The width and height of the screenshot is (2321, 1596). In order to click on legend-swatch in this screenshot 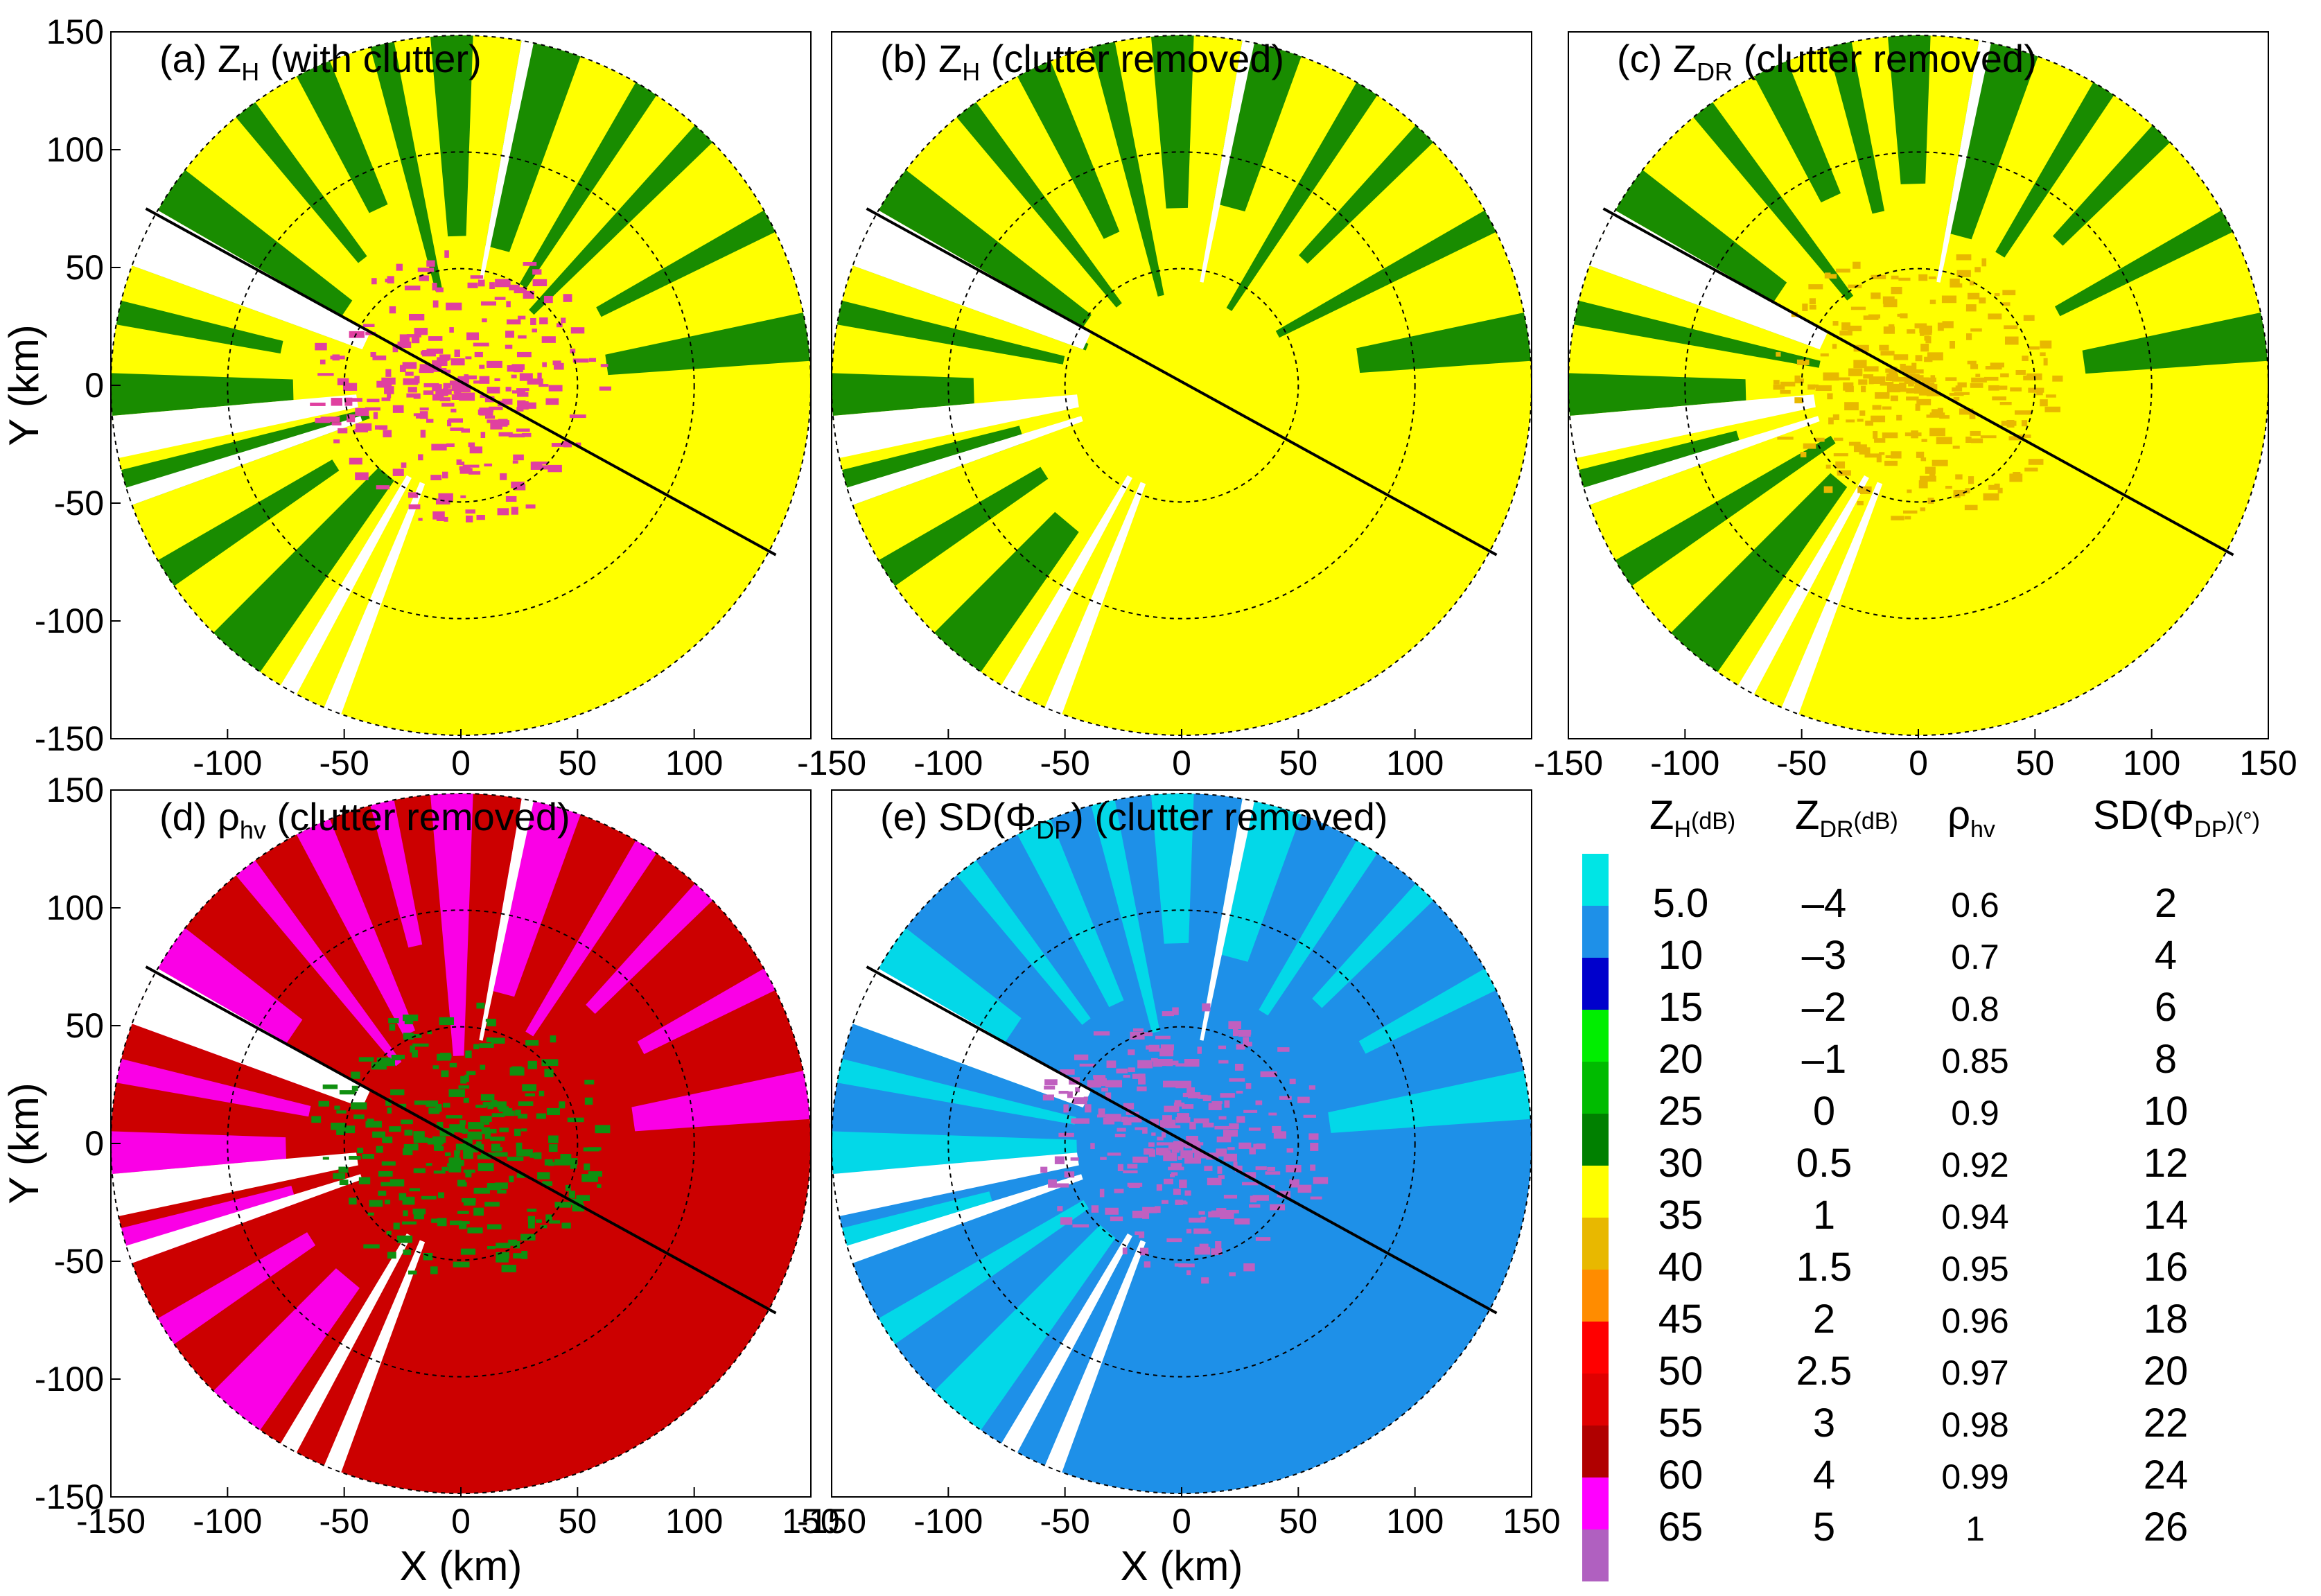, I will do `click(1595, 1140)`.